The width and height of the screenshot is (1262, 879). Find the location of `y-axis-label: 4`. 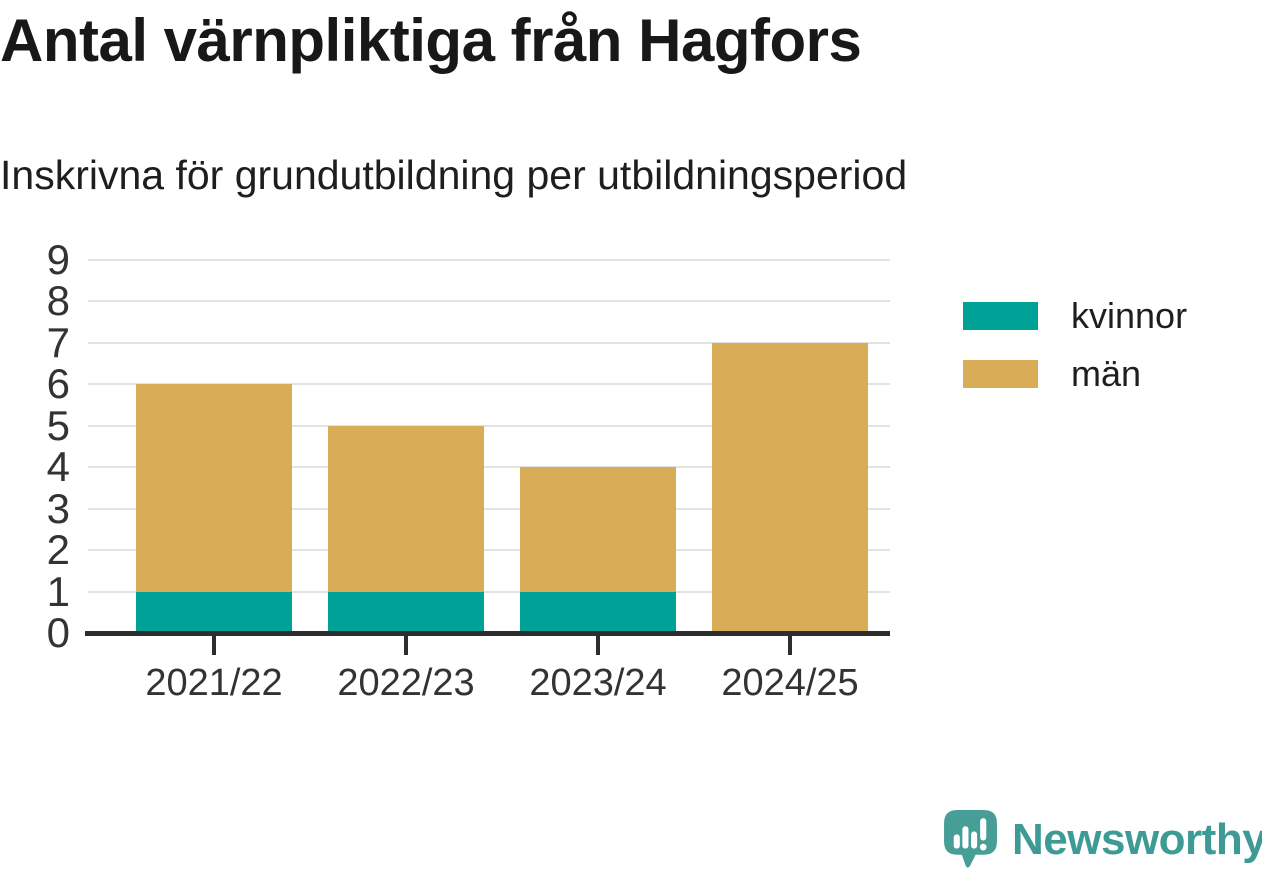

y-axis-label: 4 is located at coordinates (58, 467).